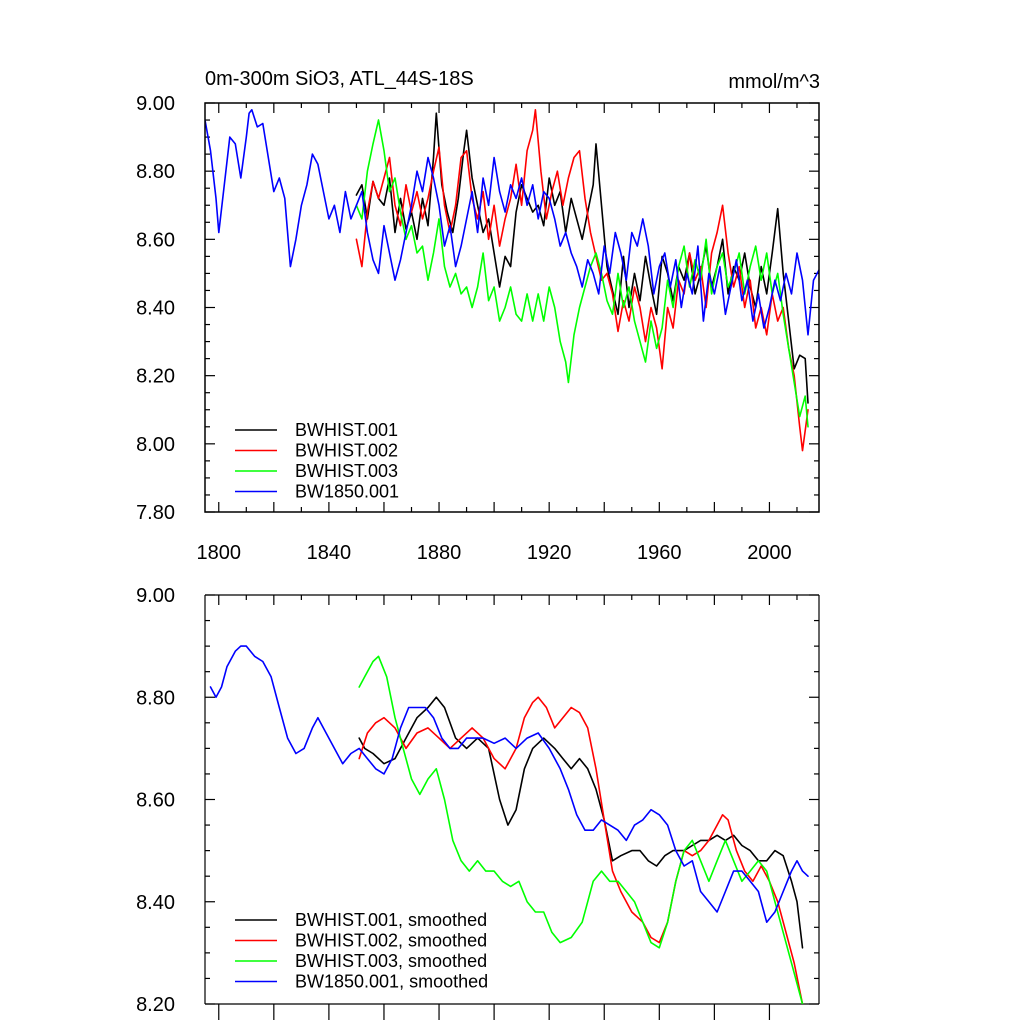 The height and width of the screenshot is (1024, 1024). I want to click on x-tick-label: 2000, so click(769, 553).